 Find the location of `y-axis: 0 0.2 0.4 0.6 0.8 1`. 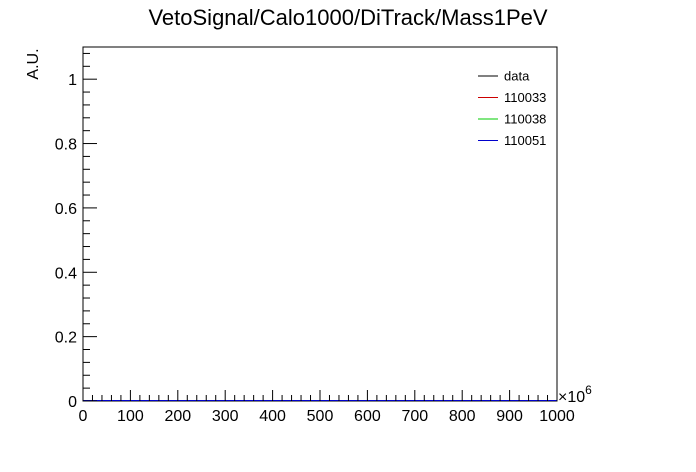

y-axis: 0 0.2 0.4 0.6 0.8 1 is located at coordinates (76, 231).